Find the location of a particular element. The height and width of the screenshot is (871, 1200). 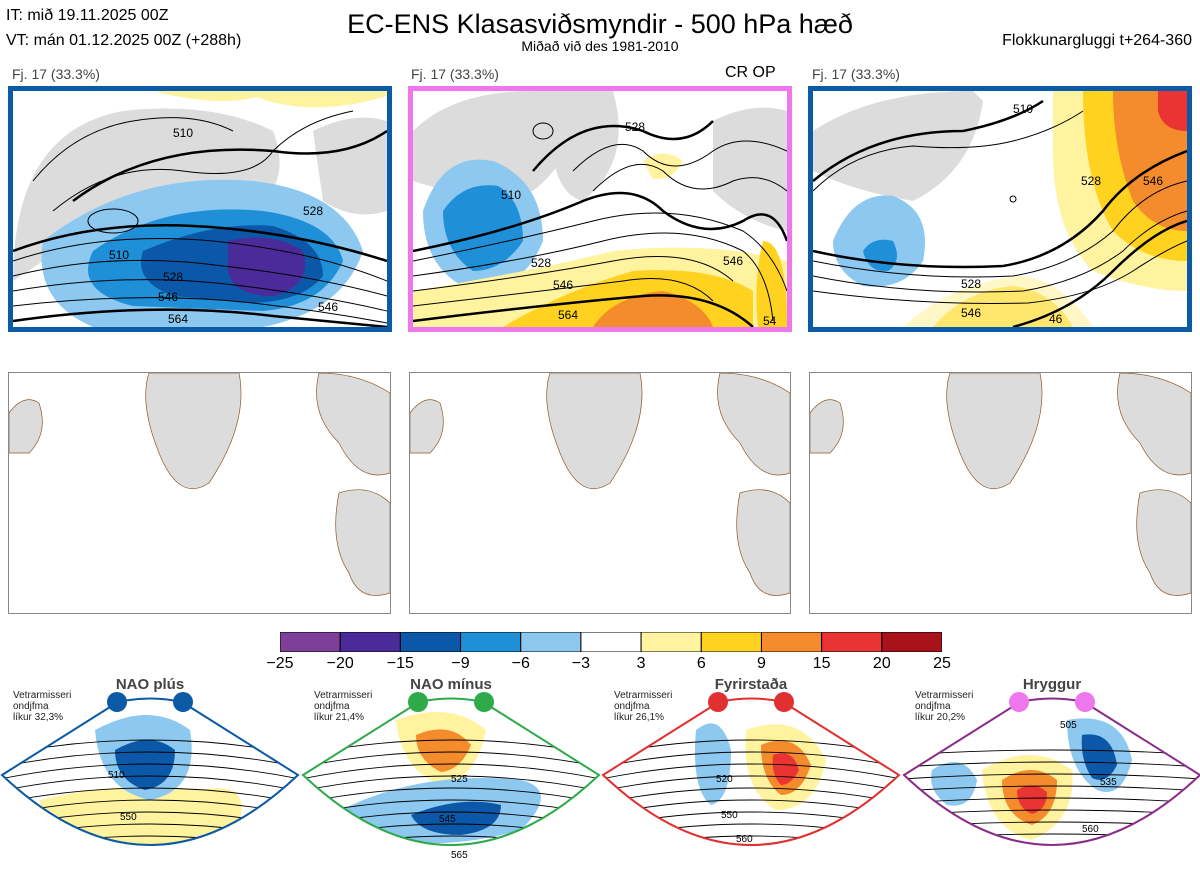

regime-map: 505 535 560 is located at coordinates (1051, 769).